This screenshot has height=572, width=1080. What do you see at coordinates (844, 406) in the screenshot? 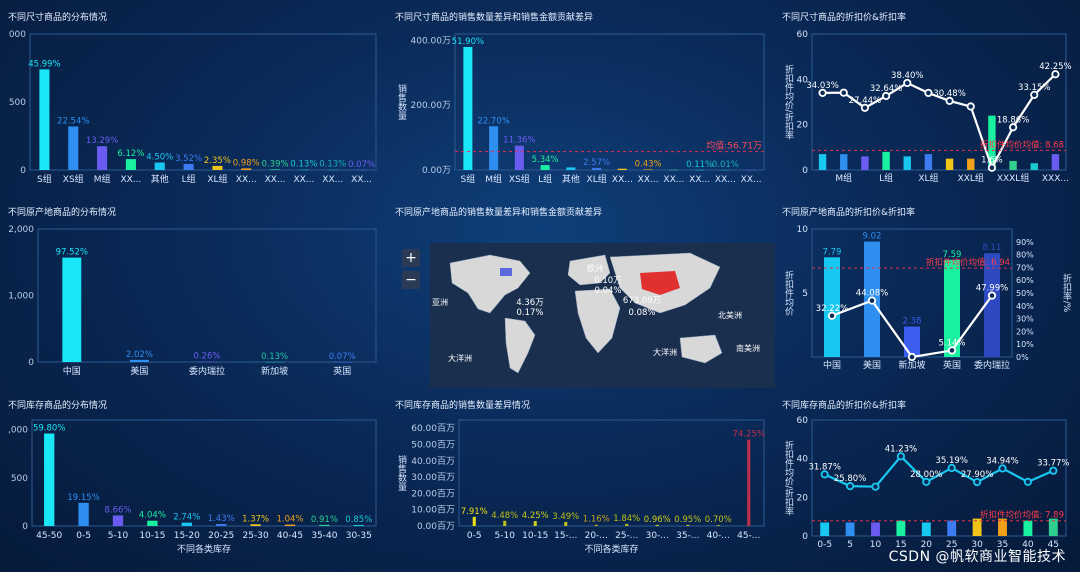
I see `chart-title: 不同库存商品的折扣价&折扣率` at bounding box center [844, 406].